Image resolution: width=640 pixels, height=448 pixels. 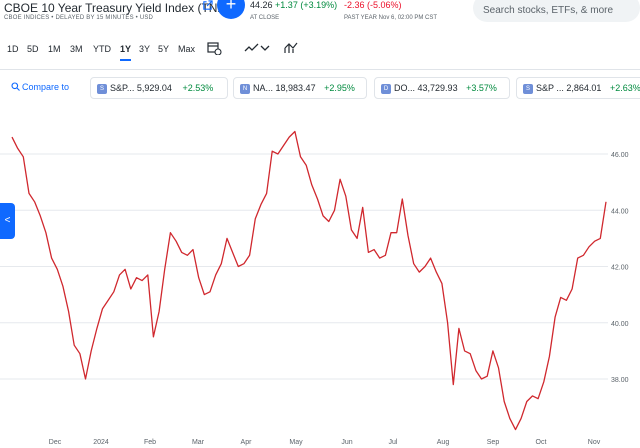 What do you see at coordinates (55, 442) in the screenshot?
I see `x-tick-label: Dec` at bounding box center [55, 442].